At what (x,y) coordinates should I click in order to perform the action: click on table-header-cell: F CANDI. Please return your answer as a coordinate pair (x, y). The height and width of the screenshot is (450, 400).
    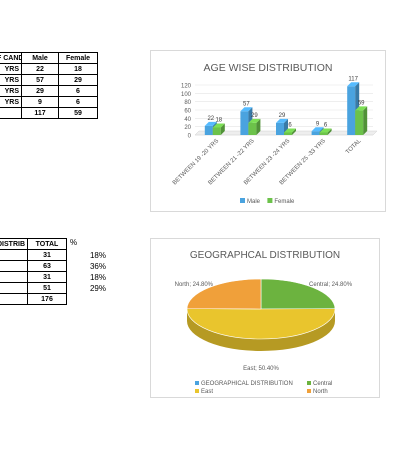
    Looking at the image, I should click on (11, 58).